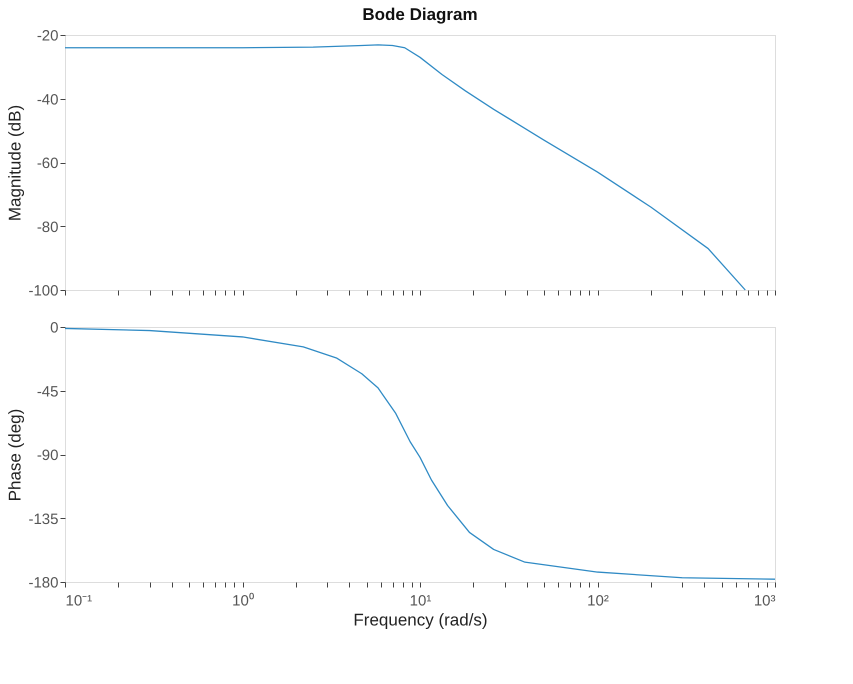  Describe the element at coordinates (14, 163) in the screenshot. I see `y-axis-title: Magnitude (dB)` at that location.